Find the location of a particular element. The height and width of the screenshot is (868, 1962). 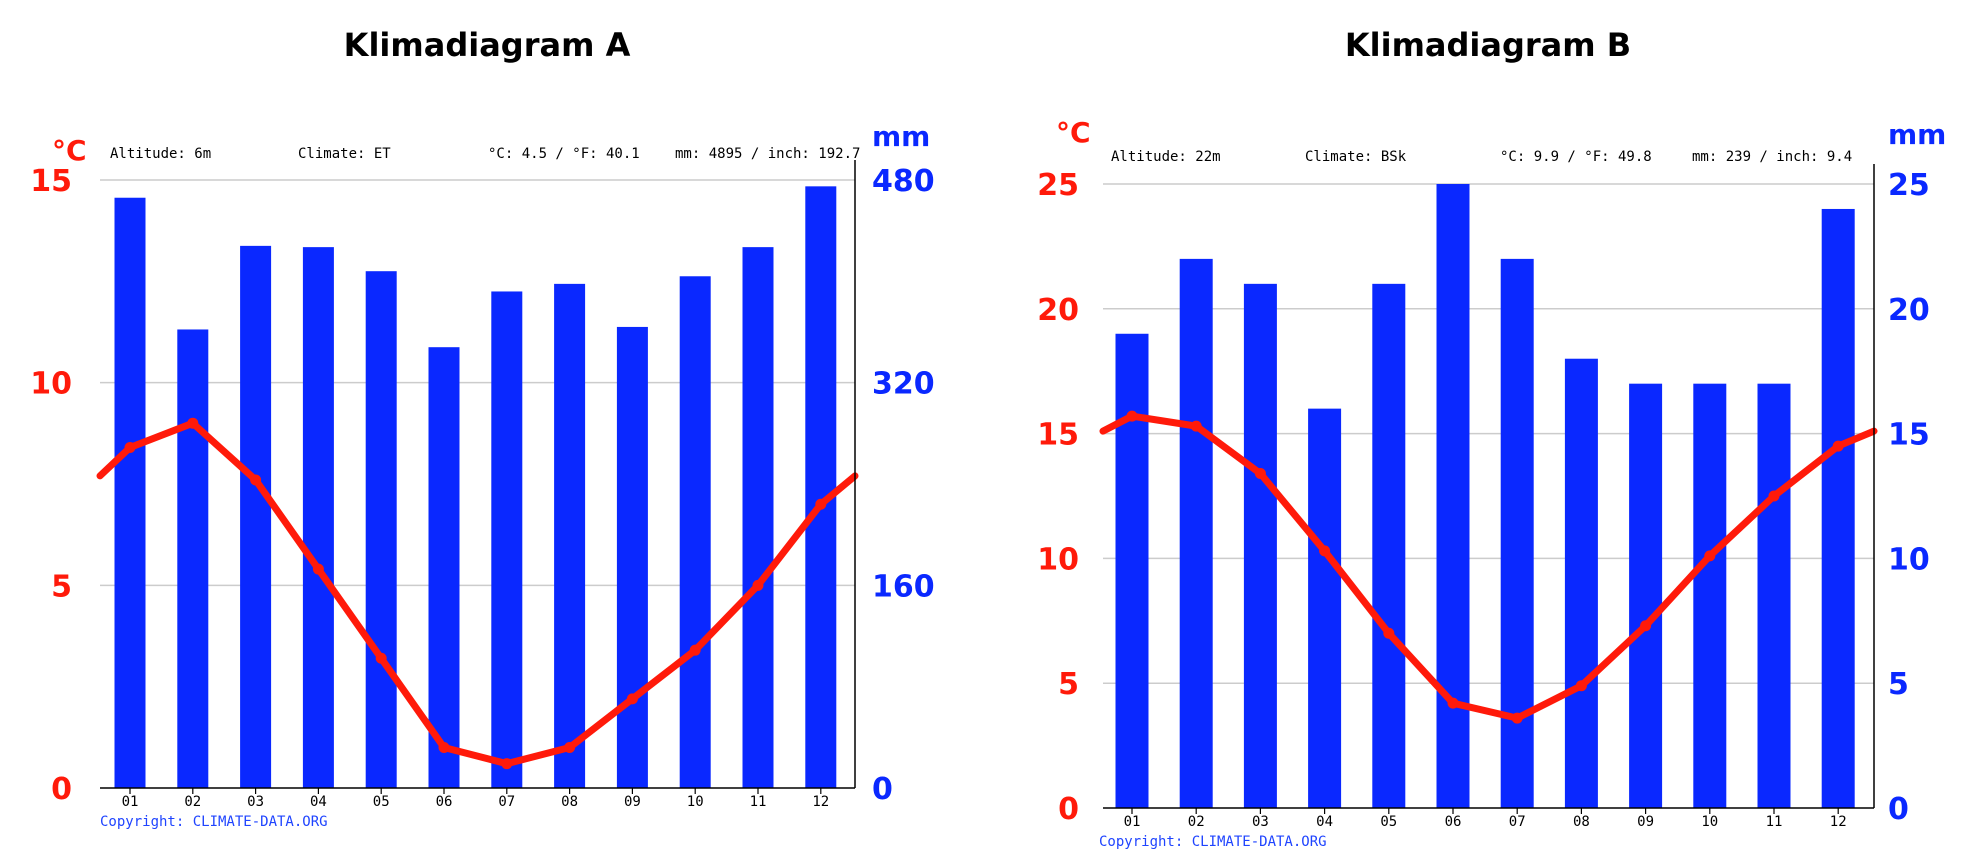

right-tick-label: 480 is located at coordinates (903, 181).